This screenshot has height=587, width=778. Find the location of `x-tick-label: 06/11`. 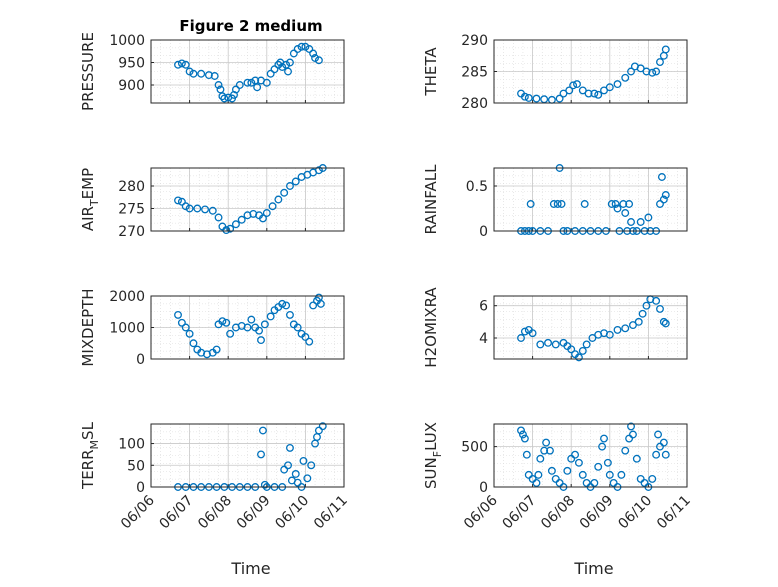

x-tick-label: 06/11 is located at coordinates (674, 513).